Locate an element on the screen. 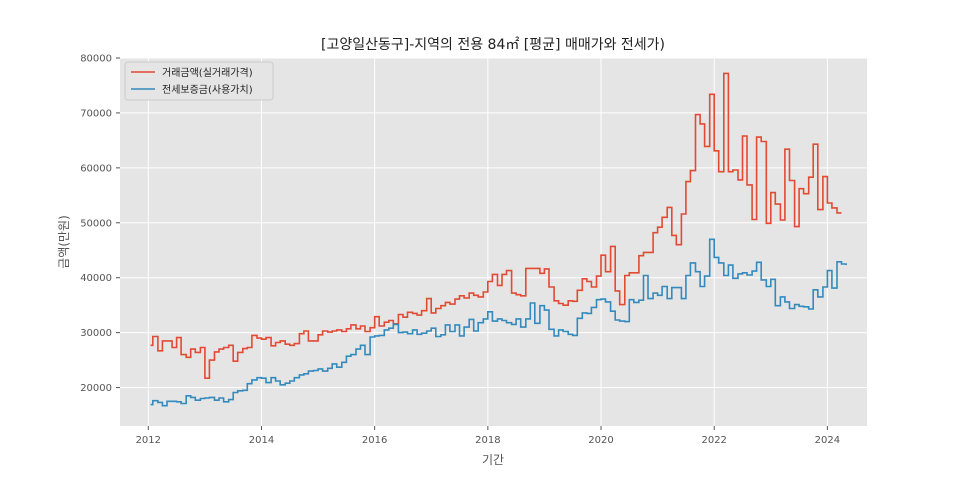 The width and height of the screenshot is (964, 480). y-tick-label: 60000 is located at coordinates (96, 168).